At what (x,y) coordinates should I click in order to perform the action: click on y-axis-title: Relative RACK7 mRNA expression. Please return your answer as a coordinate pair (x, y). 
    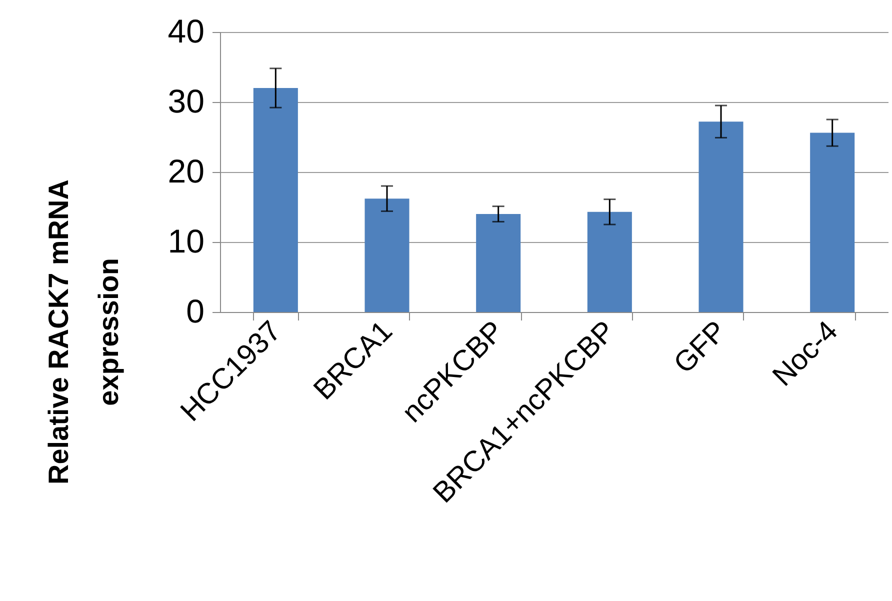
    Looking at the image, I should click on (83, 332).